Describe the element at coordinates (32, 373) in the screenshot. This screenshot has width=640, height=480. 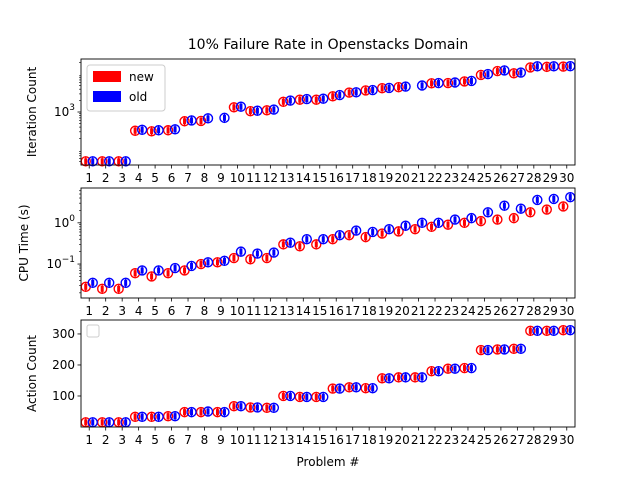
I see `y-axis-label: Action Count` at that location.